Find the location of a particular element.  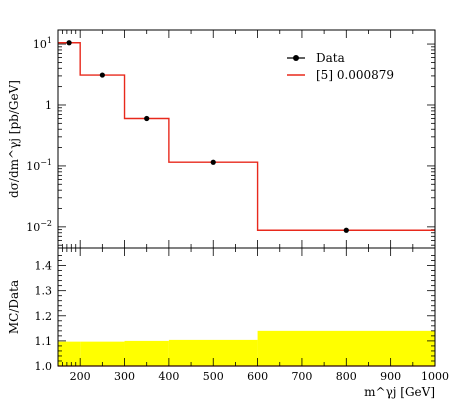

ratio-y-tick-label: 1.0 is located at coordinates (44, 366).